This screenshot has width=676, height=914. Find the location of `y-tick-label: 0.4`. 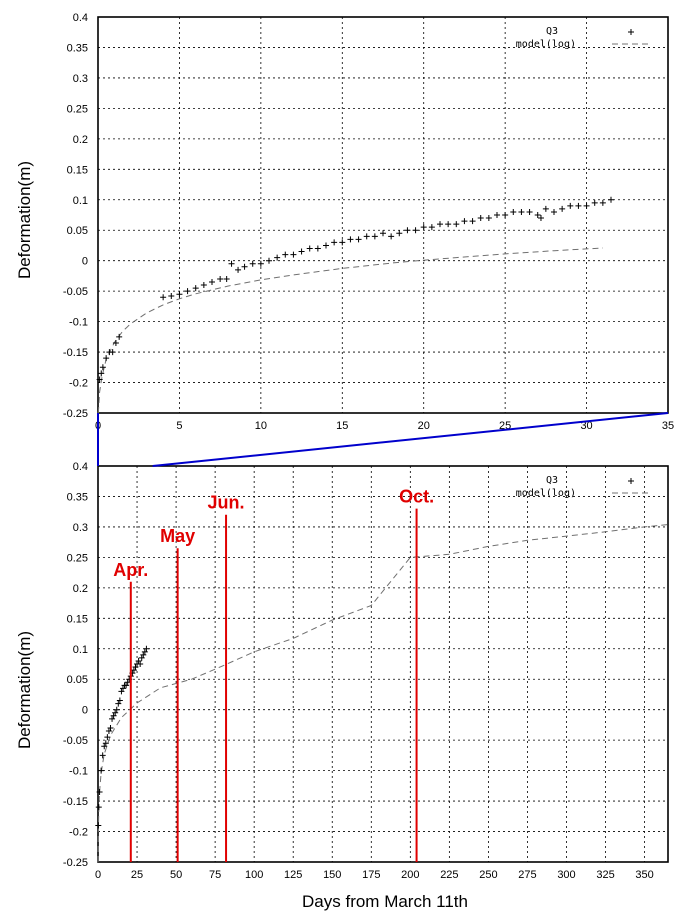

y-tick-label: 0.4 is located at coordinates (80, 18).